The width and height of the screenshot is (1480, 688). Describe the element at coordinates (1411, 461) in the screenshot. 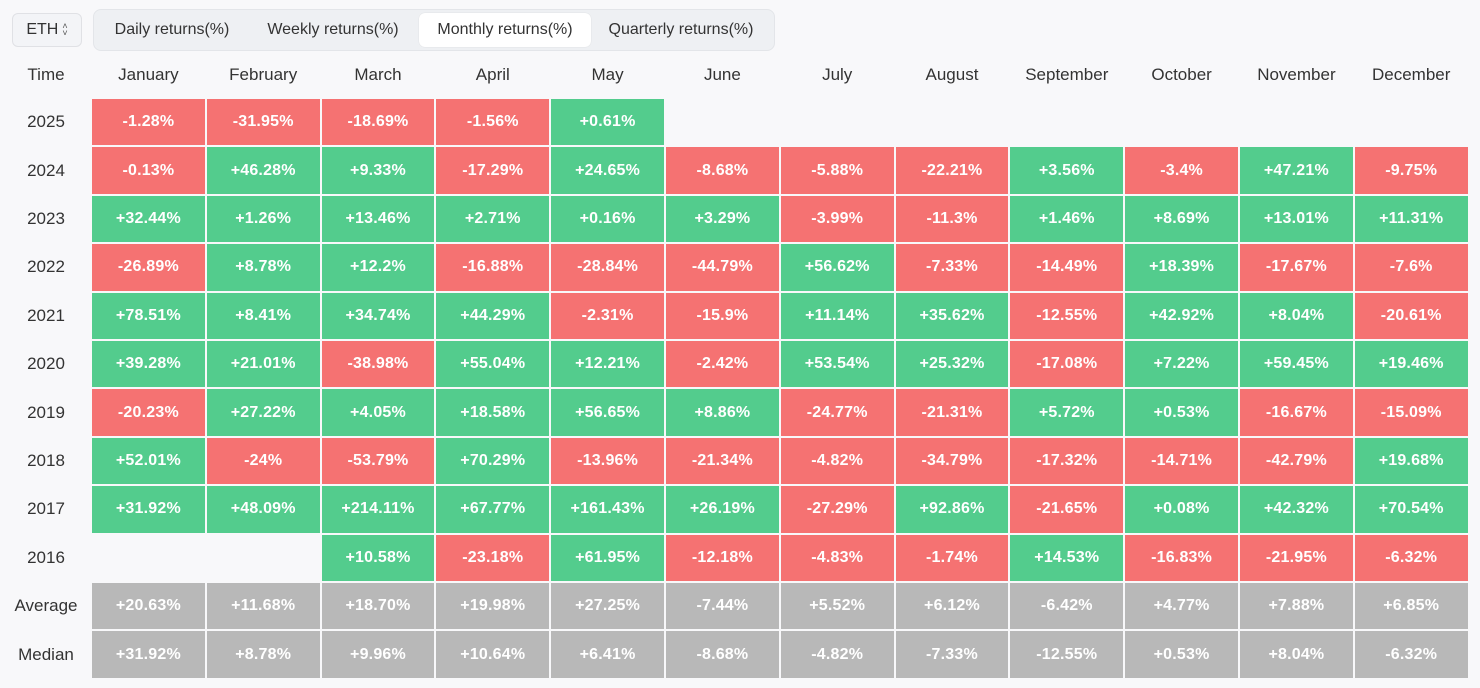

I see `return-cell: +19.68%` at that location.